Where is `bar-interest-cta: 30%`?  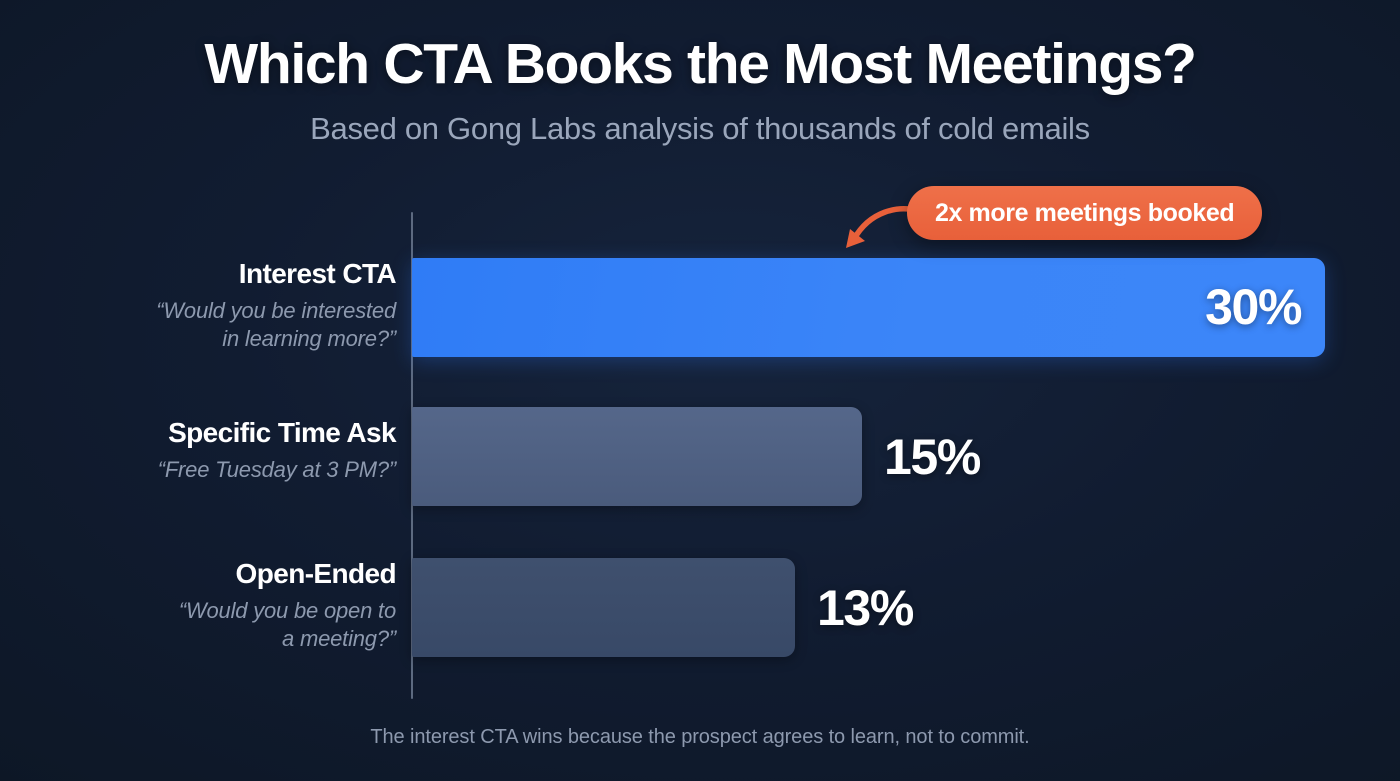 bar-interest-cta: 30% is located at coordinates (868, 307).